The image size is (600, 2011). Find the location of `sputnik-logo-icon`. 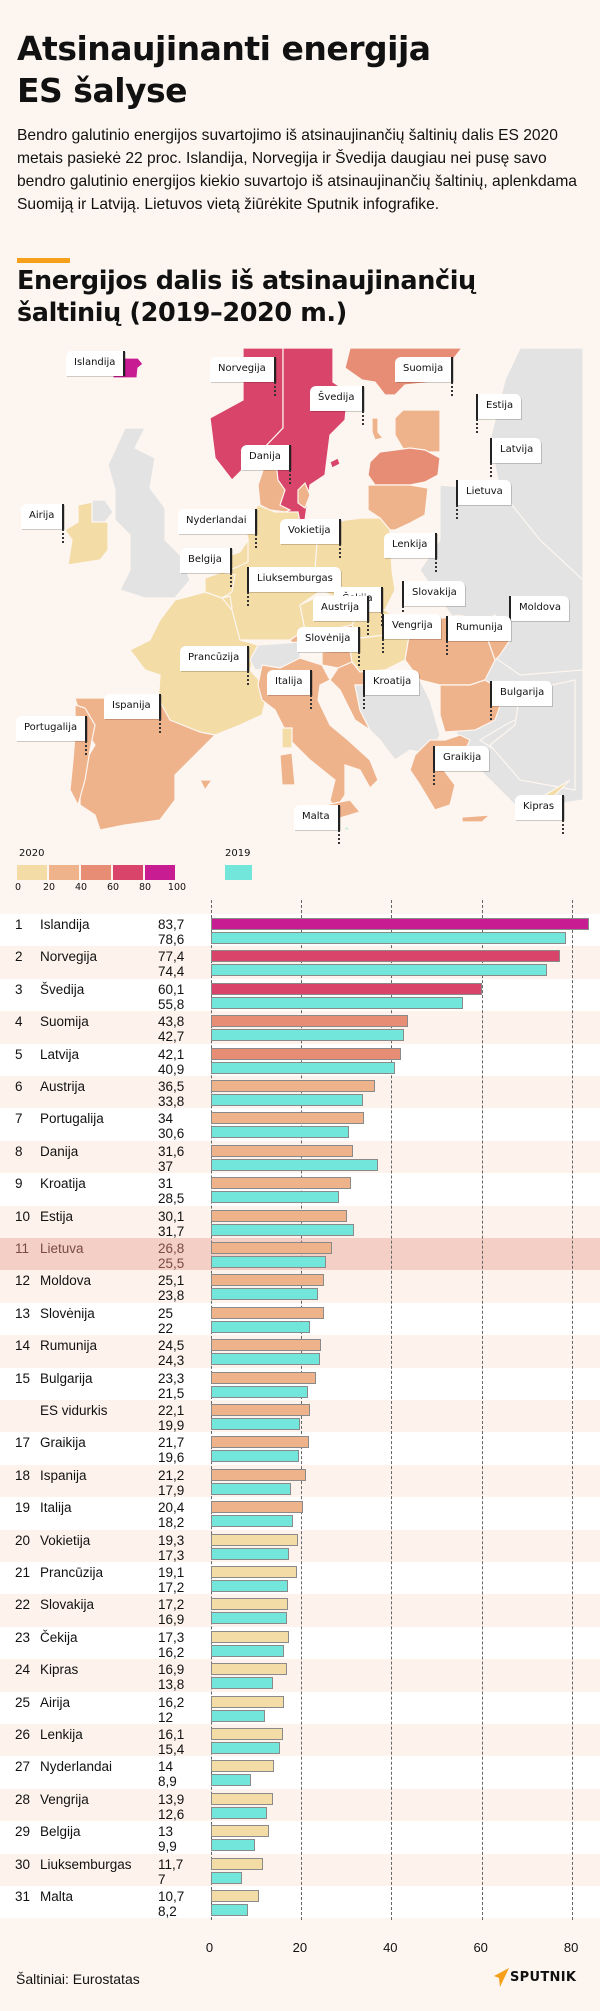

sputnik-logo-icon is located at coordinates (501, 1977).